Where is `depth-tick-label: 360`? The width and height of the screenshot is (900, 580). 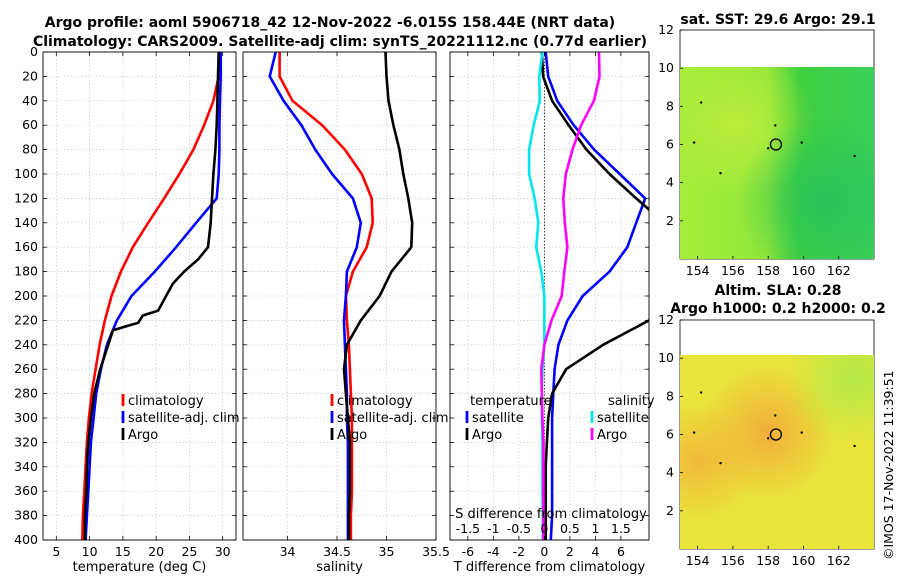 depth-tick-label: 360 is located at coordinates (26, 490).